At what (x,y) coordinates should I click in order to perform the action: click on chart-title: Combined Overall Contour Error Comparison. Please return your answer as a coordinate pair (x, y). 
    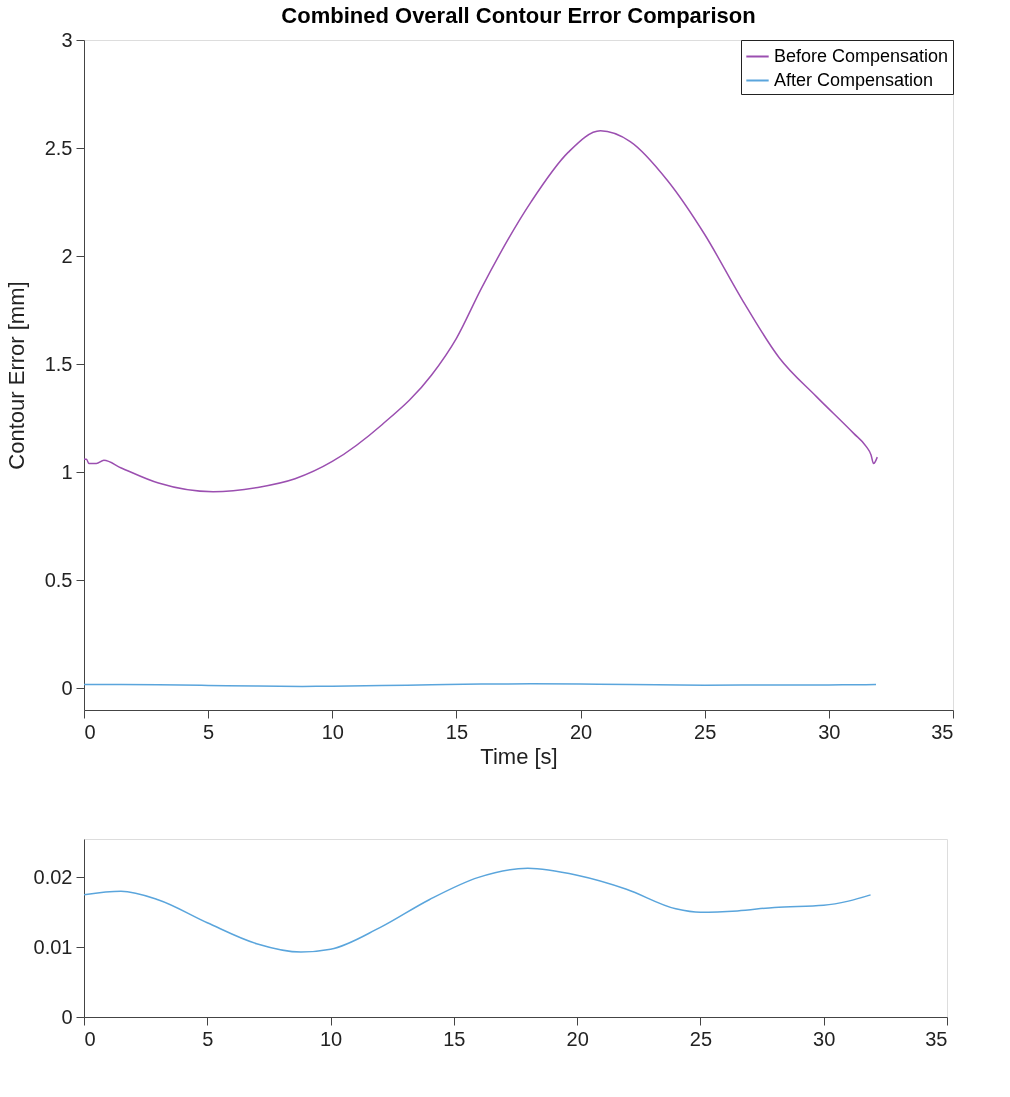
    Looking at the image, I should click on (518, 15).